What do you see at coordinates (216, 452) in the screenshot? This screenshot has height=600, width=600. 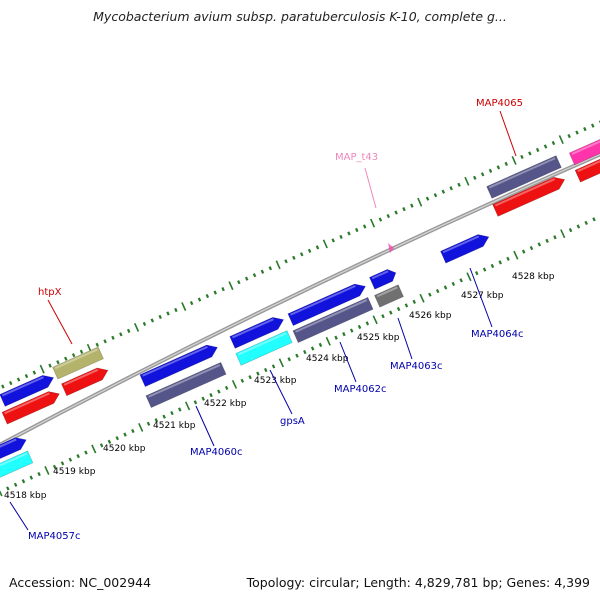 I see `gene-label: MAP4060c` at bounding box center [216, 452].